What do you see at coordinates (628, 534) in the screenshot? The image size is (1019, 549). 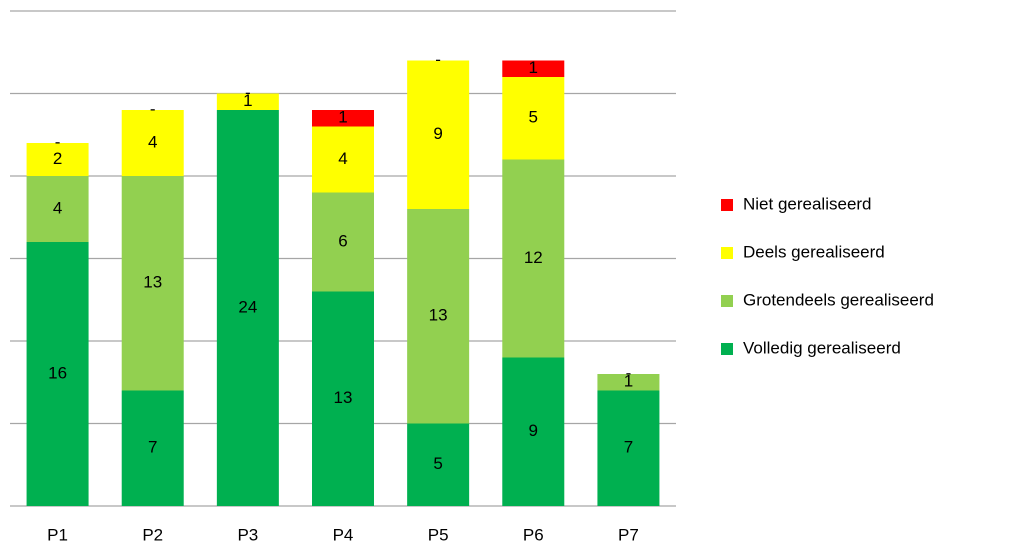 I see `x-tick-label: P7` at bounding box center [628, 534].